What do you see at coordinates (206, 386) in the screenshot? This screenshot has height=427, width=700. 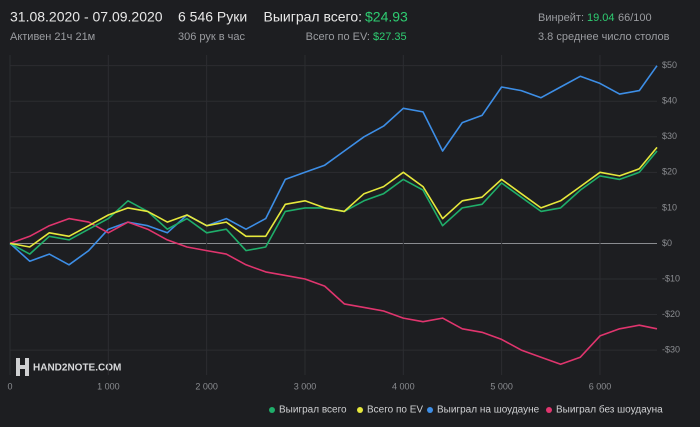 I see `x-tick-label: 2 000` at bounding box center [206, 386].